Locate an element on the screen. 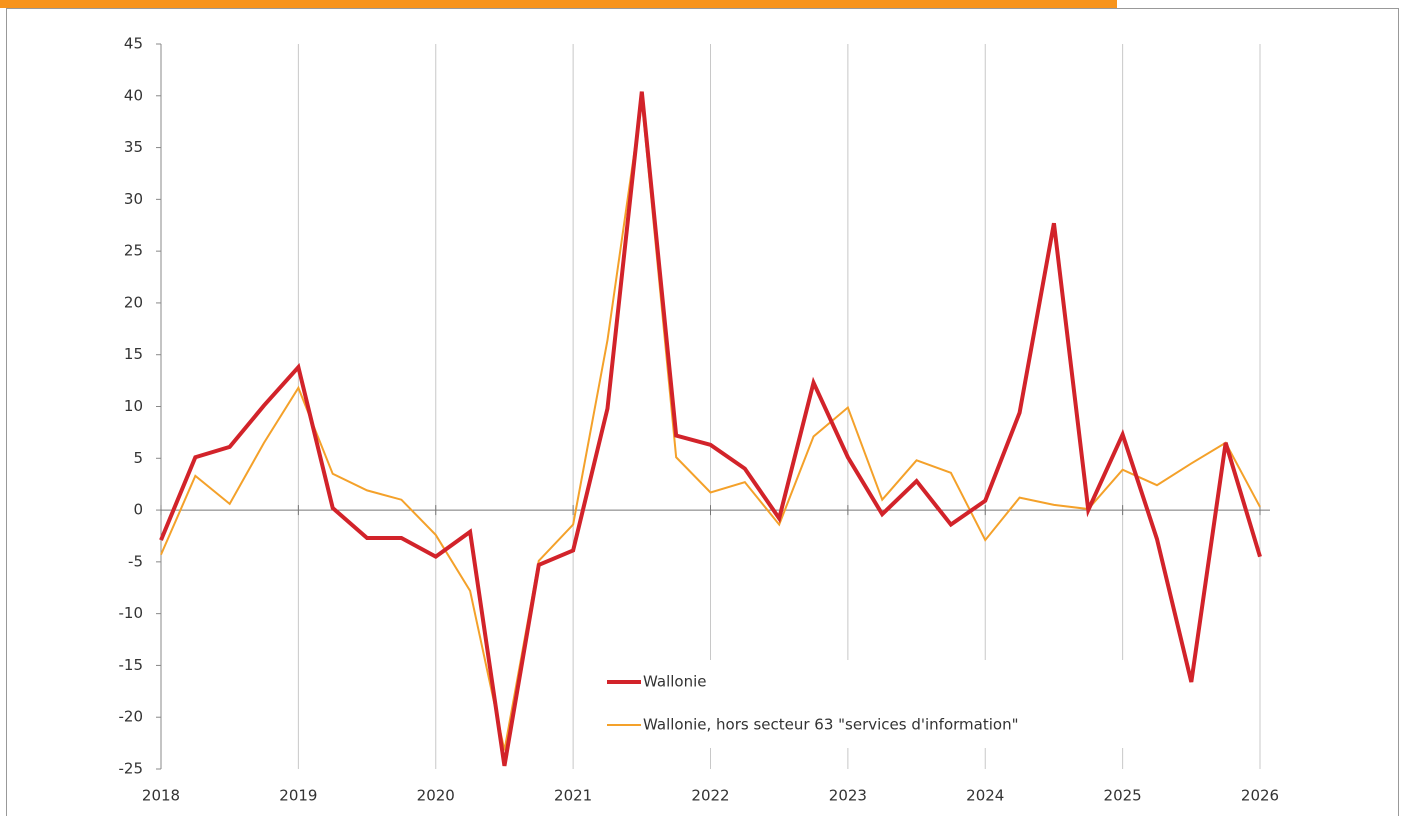 The height and width of the screenshot is (816, 1405). y-tick-label: 45 is located at coordinates (133, 44).